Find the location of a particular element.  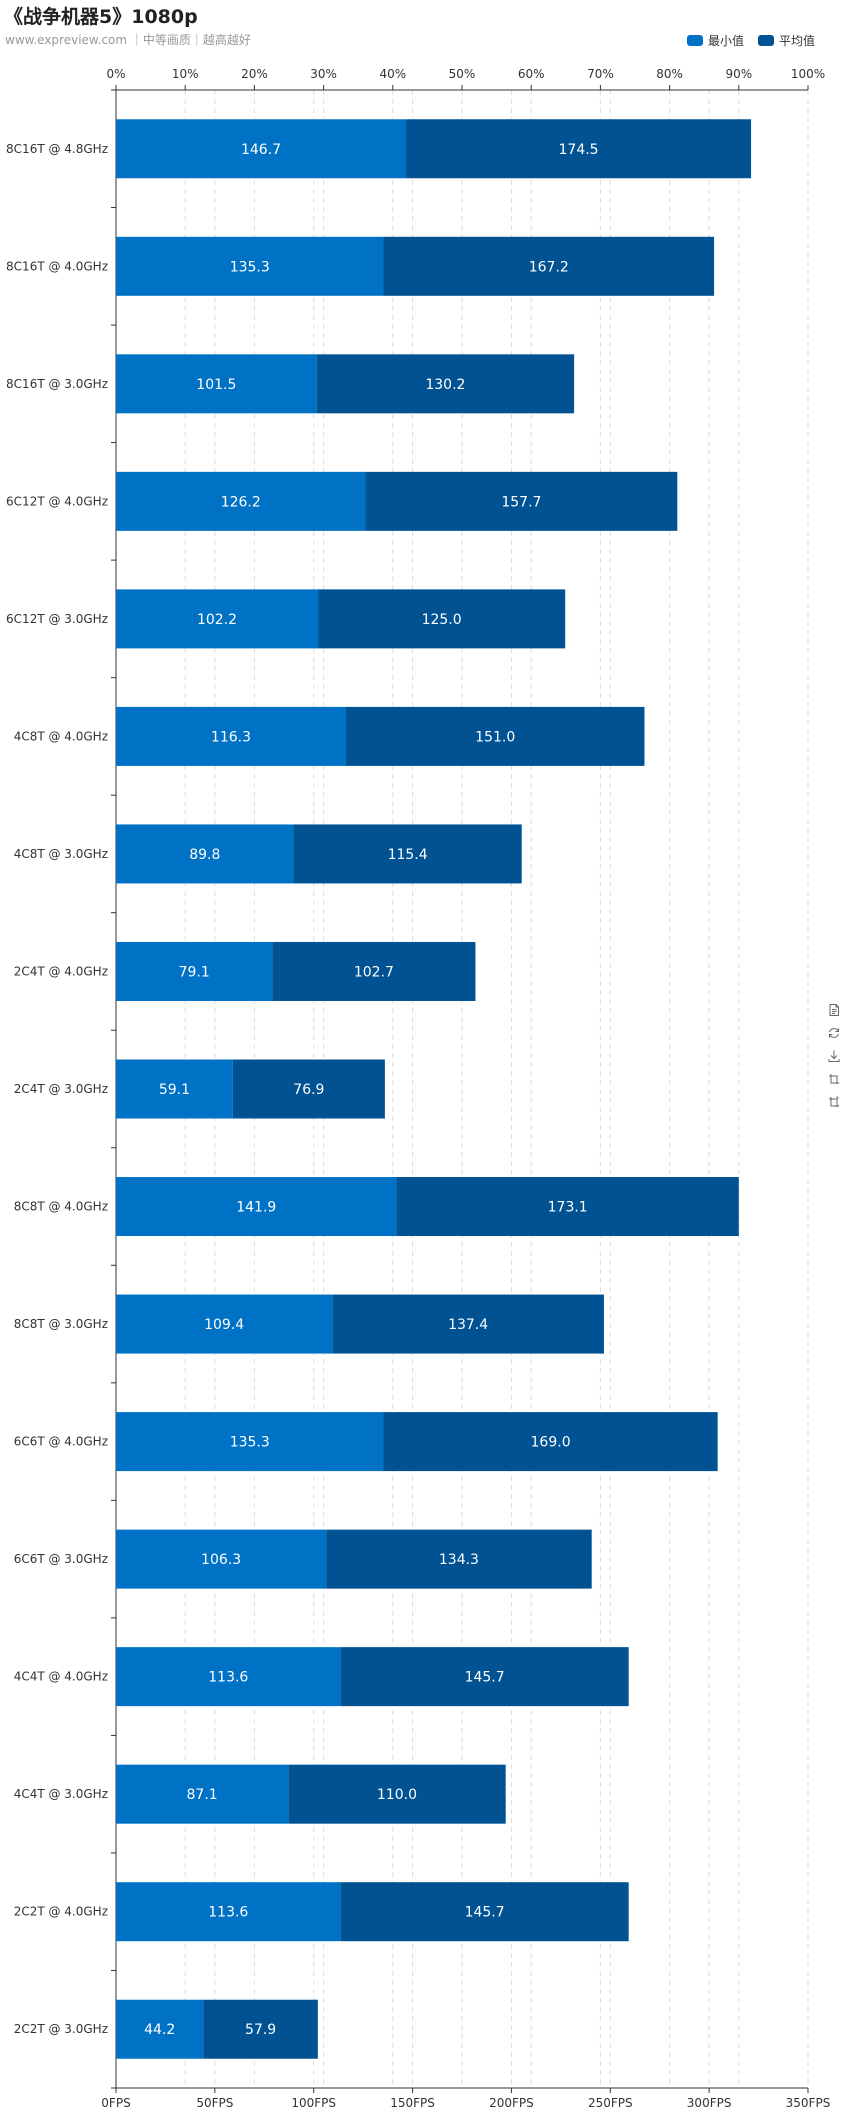

data-label-avg-1: 167.2 is located at coordinates (549, 267).